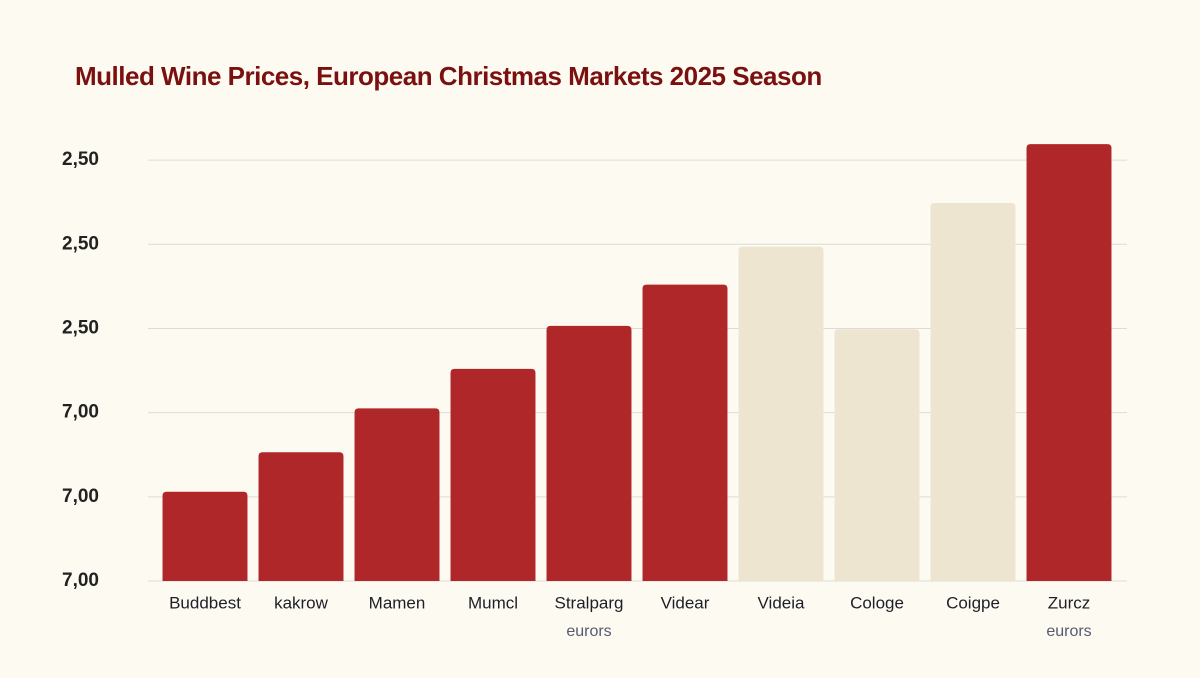 The image size is (1200, 678). I want to click on x-tick-label: Videar, so click(685, 602).